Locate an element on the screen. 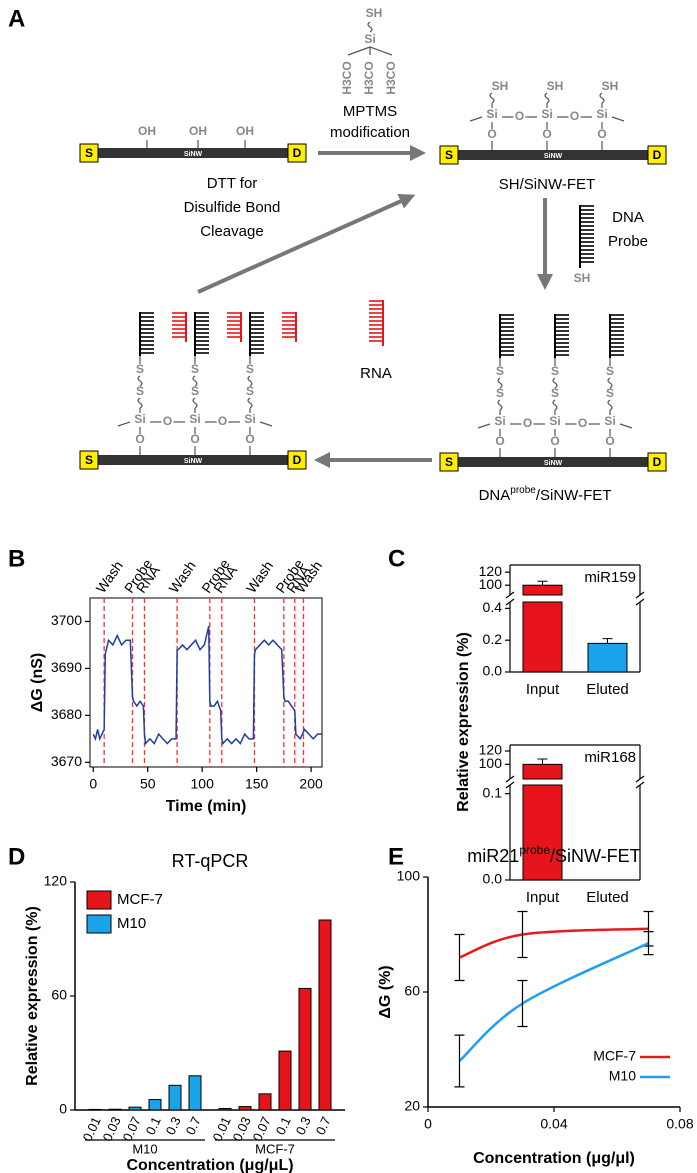  x-tick-label: 150 is located at coordinates (257, 784).